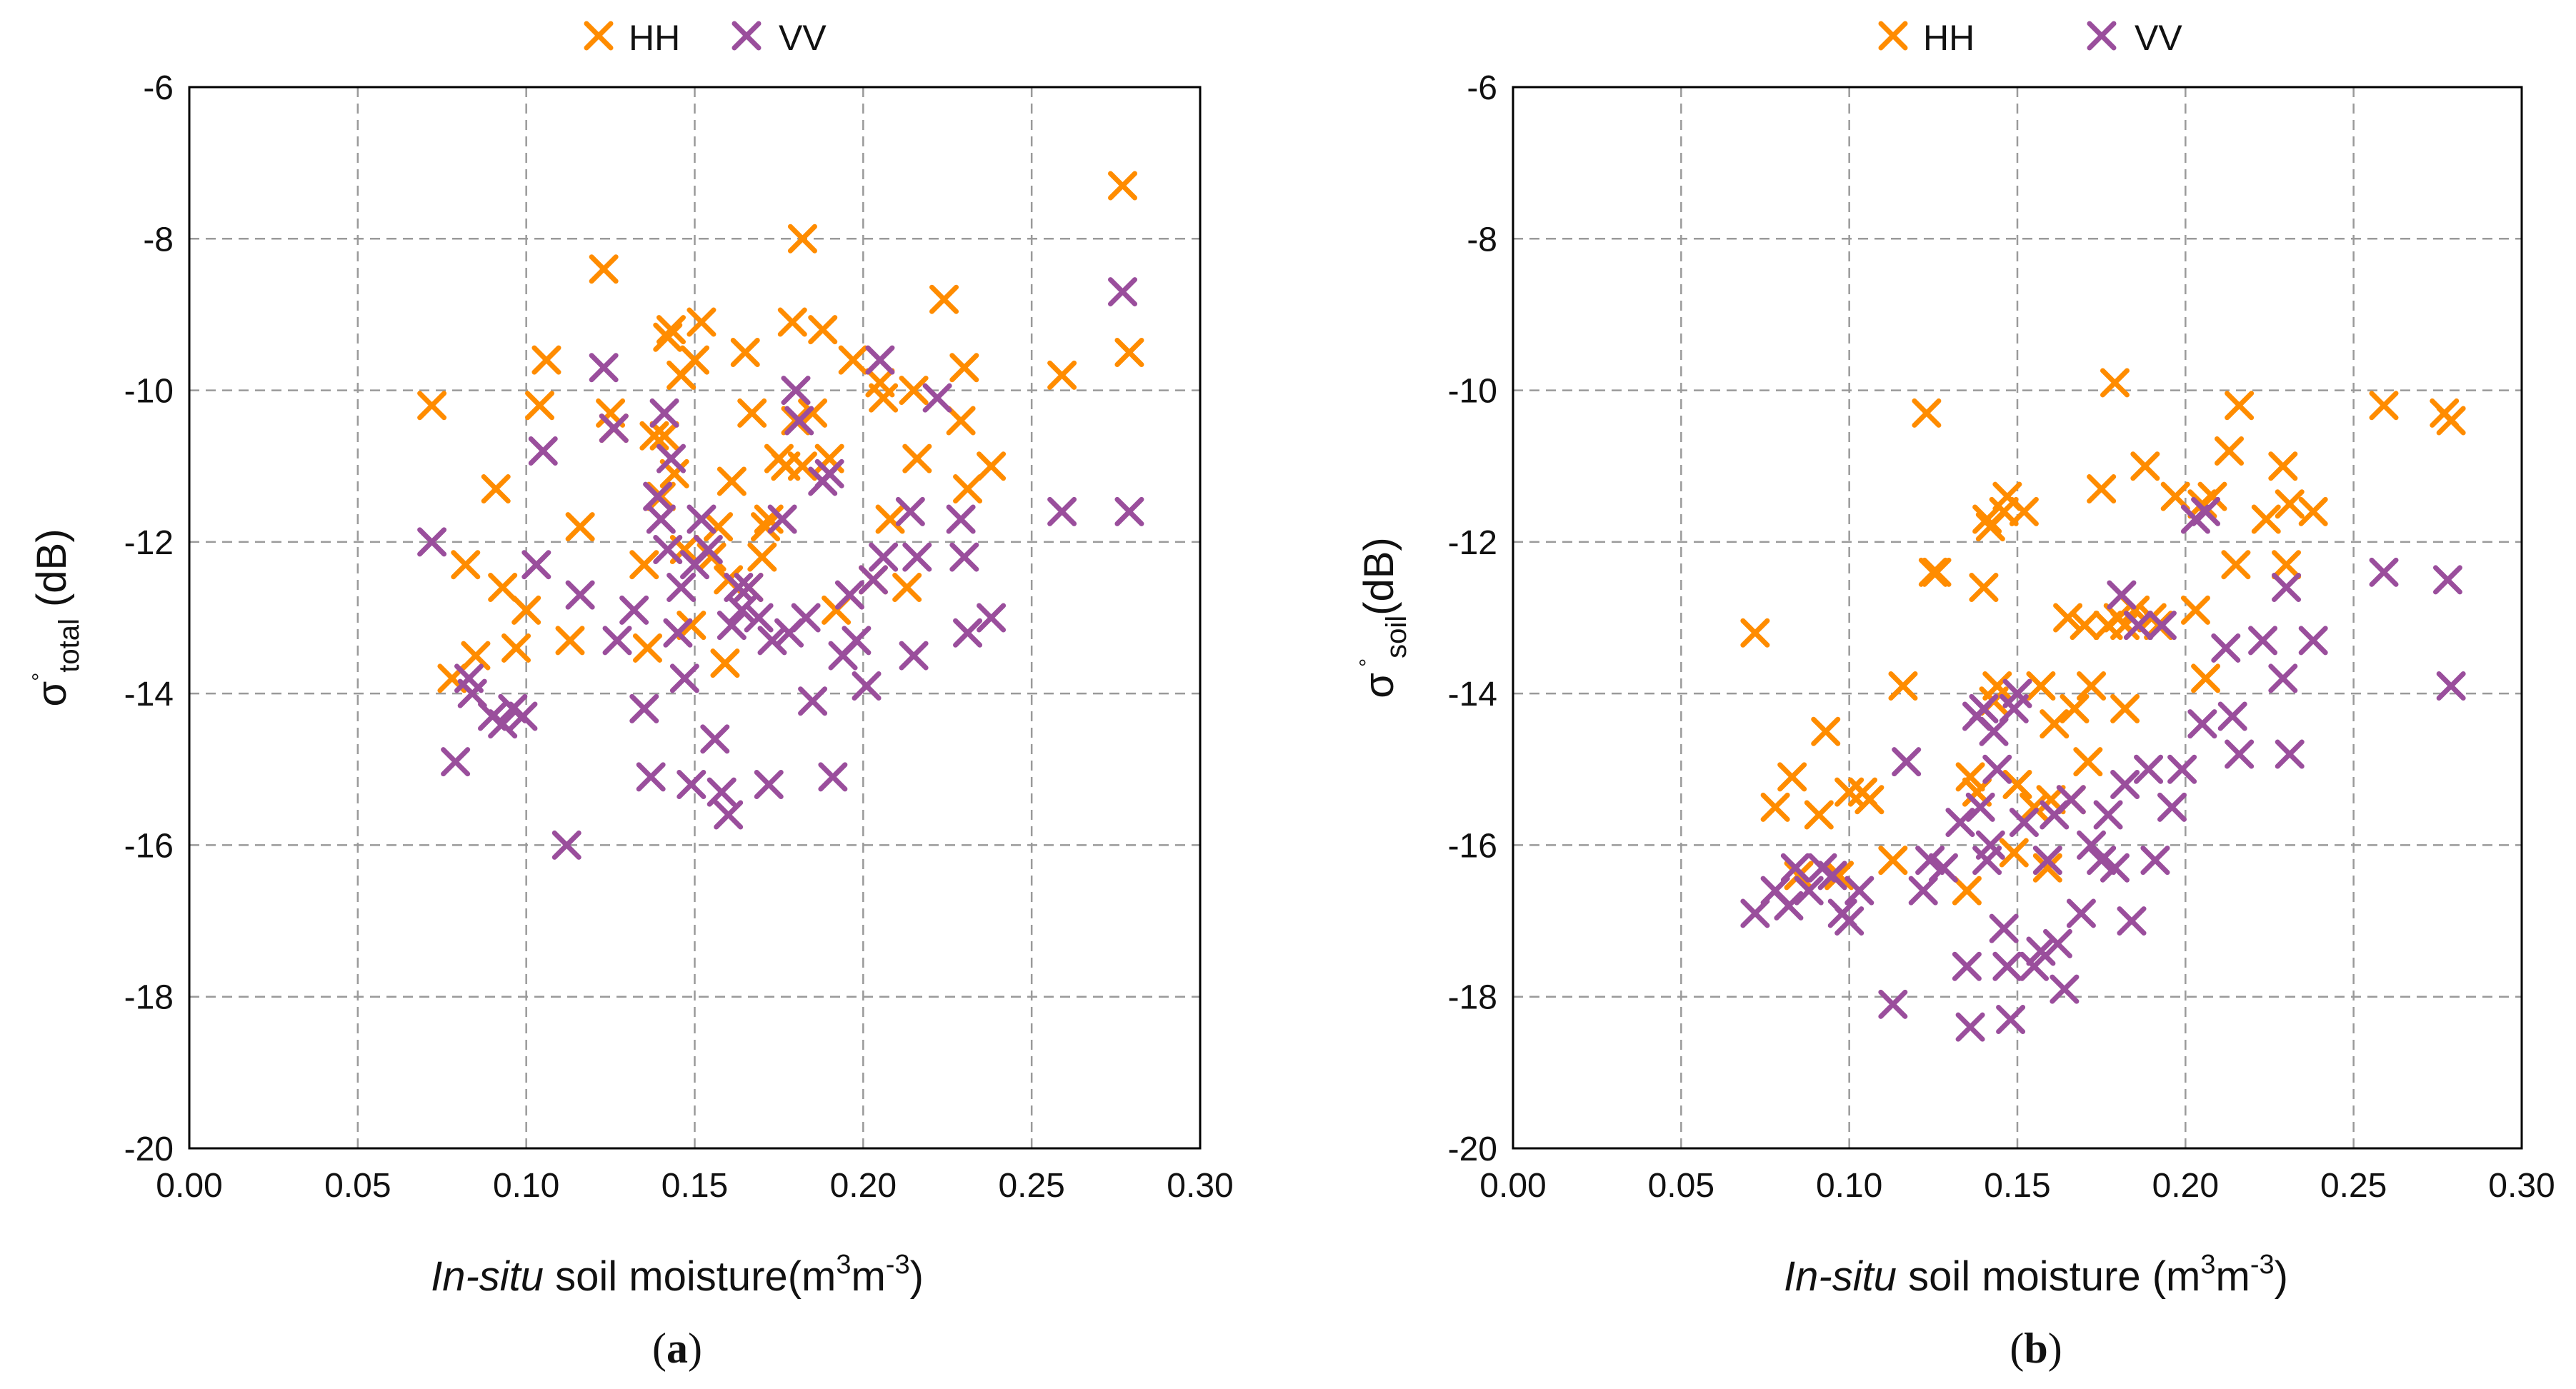  Describe the element at coordinates (677, 1348) in the screenshot. I see `panel-label-a: (a)` at that location.